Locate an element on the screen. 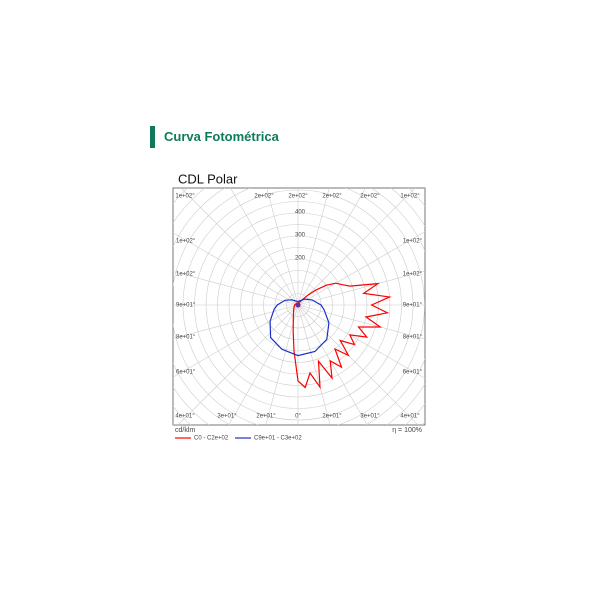 The width and height of the screenshot is (600, 600). center-mark is located at coordinates (298, 305).